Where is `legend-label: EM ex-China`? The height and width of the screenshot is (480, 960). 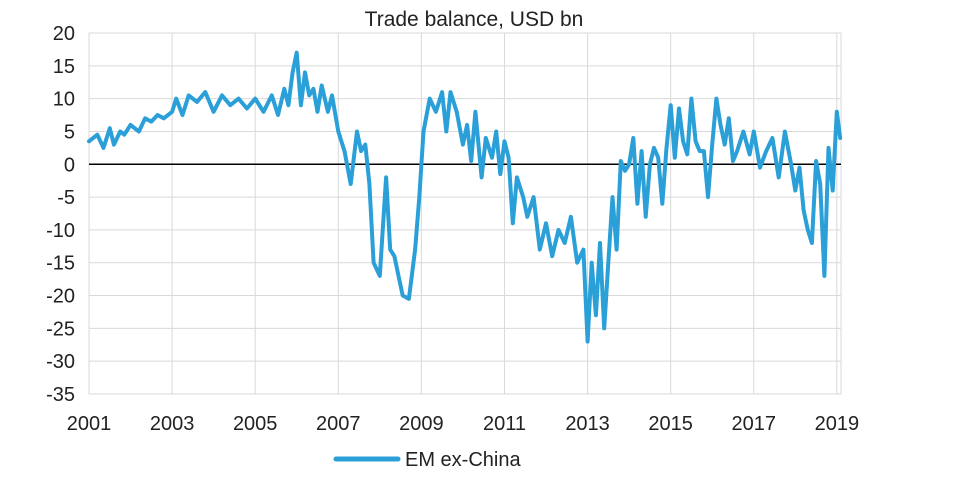
legend-label: EM ex-China is located at coordinates (463, 460).